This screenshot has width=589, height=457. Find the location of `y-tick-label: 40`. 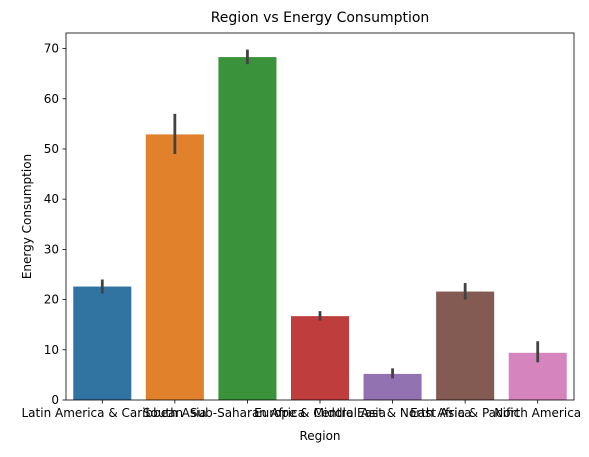

y-tick-label: 40 is located at coordinates (51, 199).